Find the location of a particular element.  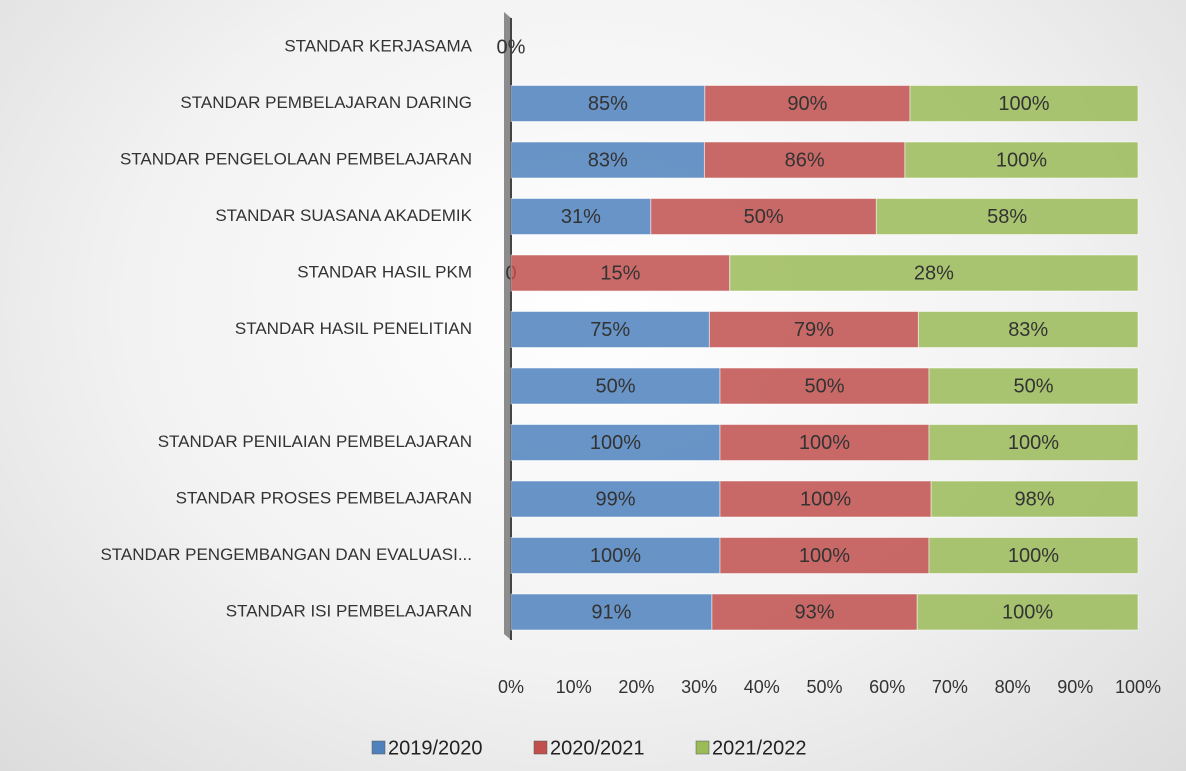

x-tick-label: 20% is located at coordinates (636, 687).